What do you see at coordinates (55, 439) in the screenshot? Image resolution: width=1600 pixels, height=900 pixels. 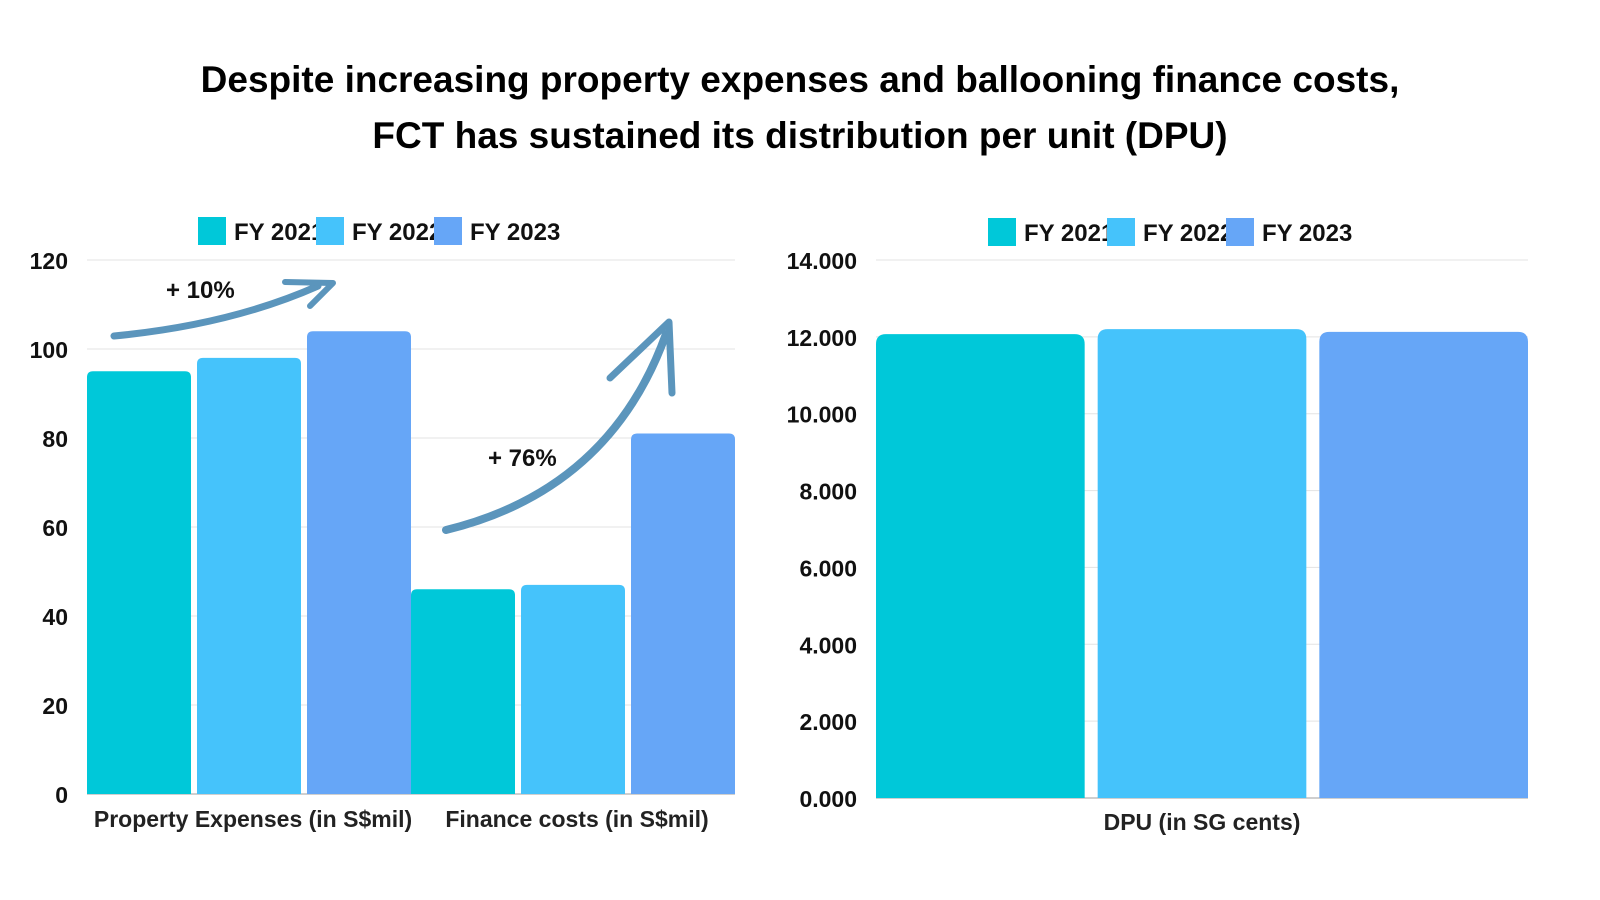 I see `y-tick-label: 80` at bounding box center [55, 439].